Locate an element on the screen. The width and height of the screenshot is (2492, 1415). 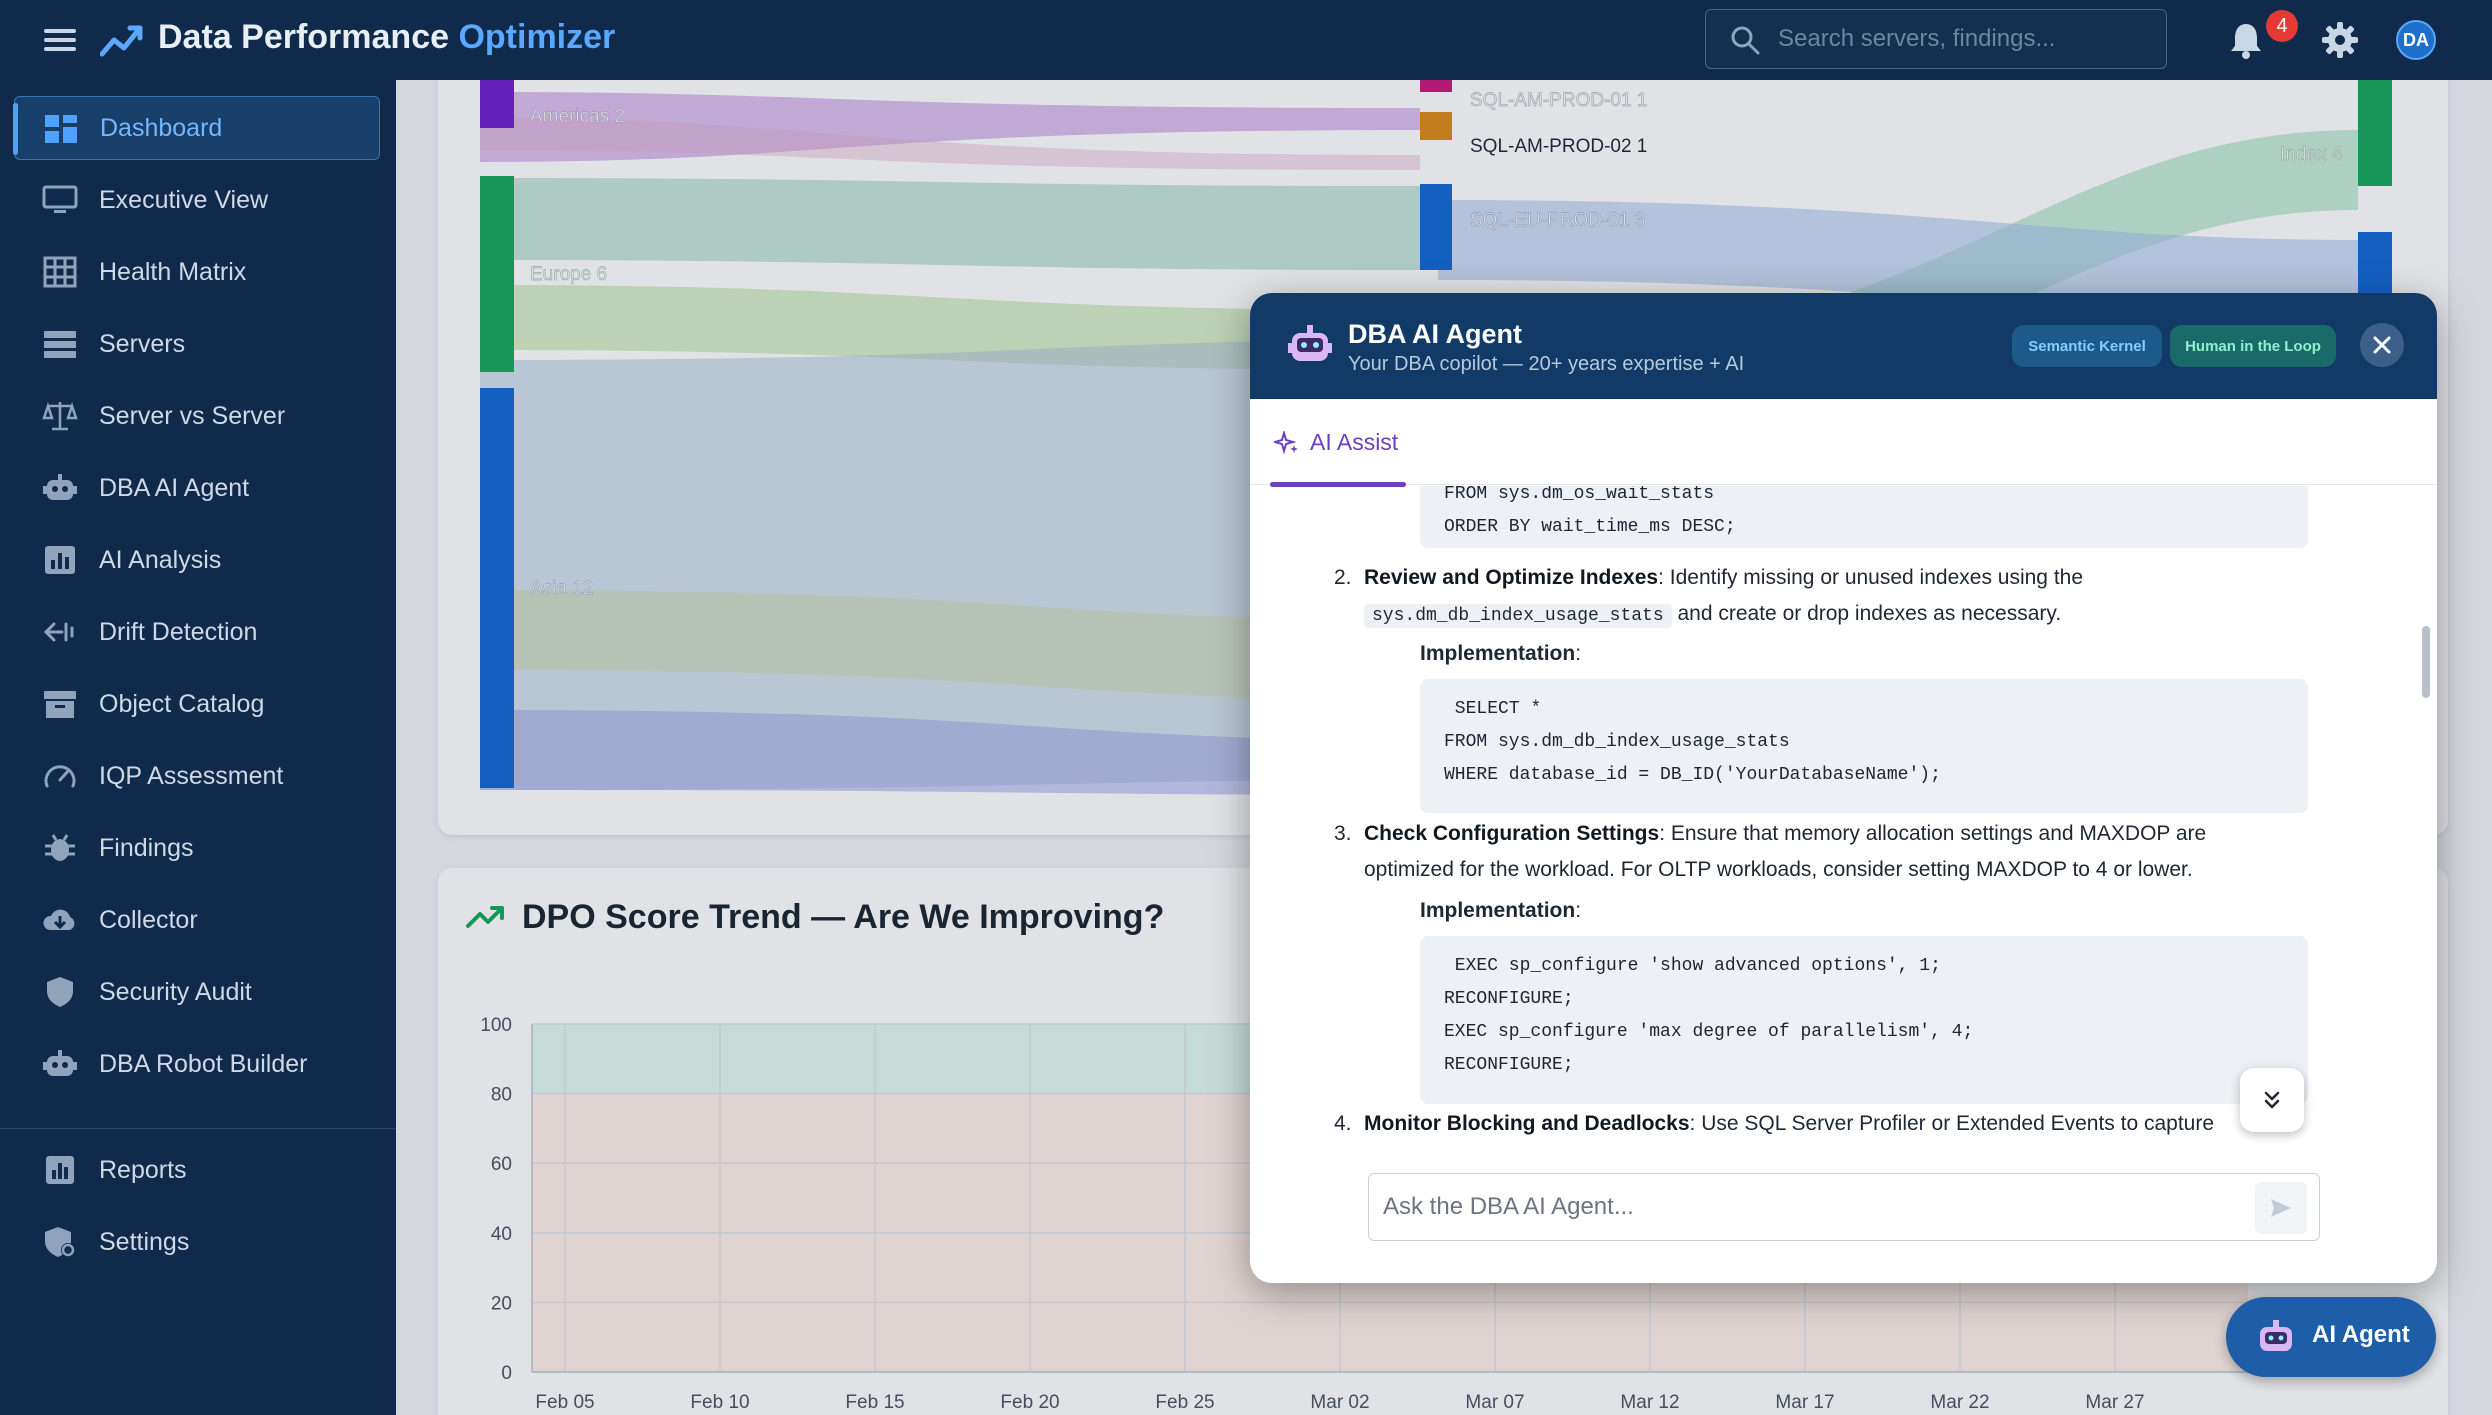
user-avatar: DA is located at coordinates (2416, 40).